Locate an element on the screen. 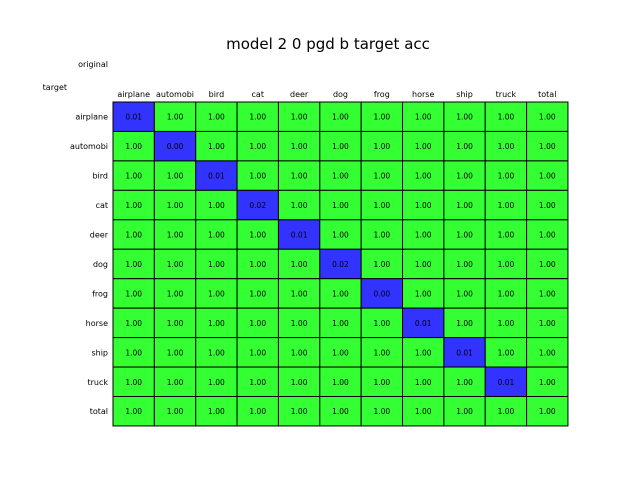 Image resolution: width=640 pixels, height=480 pixels. row-axis-label: target is located at coordinates (55, 87).